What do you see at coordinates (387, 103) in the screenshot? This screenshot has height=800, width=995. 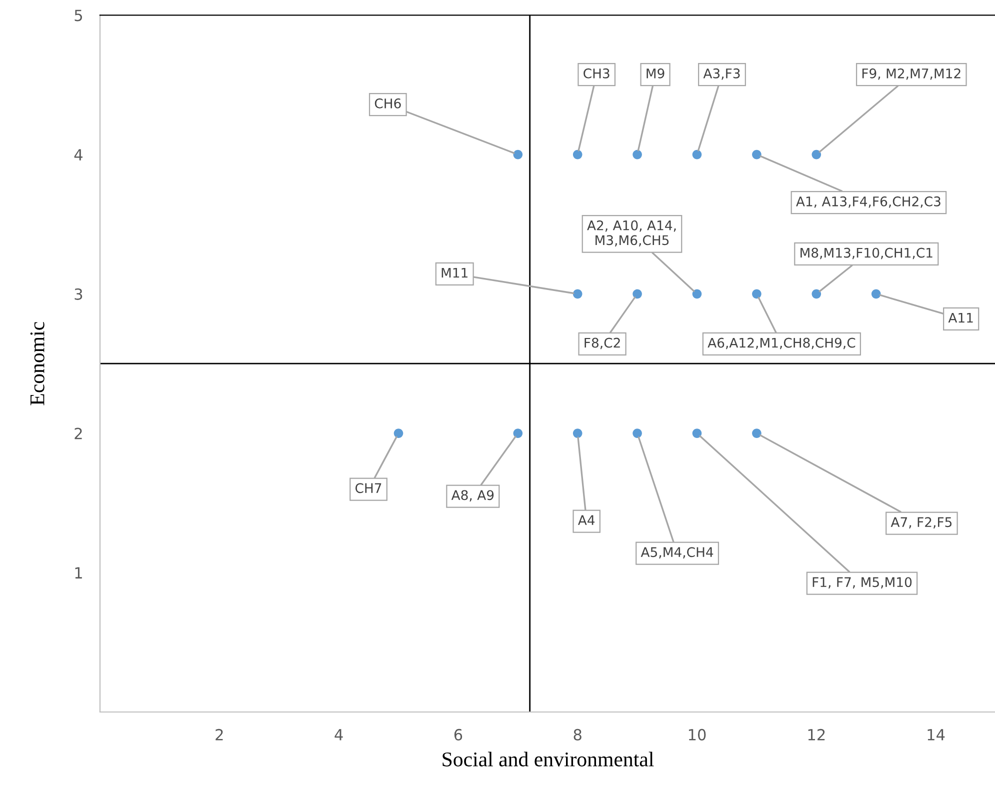 I see `annotation: CH6` at bounding box center [387, 103].